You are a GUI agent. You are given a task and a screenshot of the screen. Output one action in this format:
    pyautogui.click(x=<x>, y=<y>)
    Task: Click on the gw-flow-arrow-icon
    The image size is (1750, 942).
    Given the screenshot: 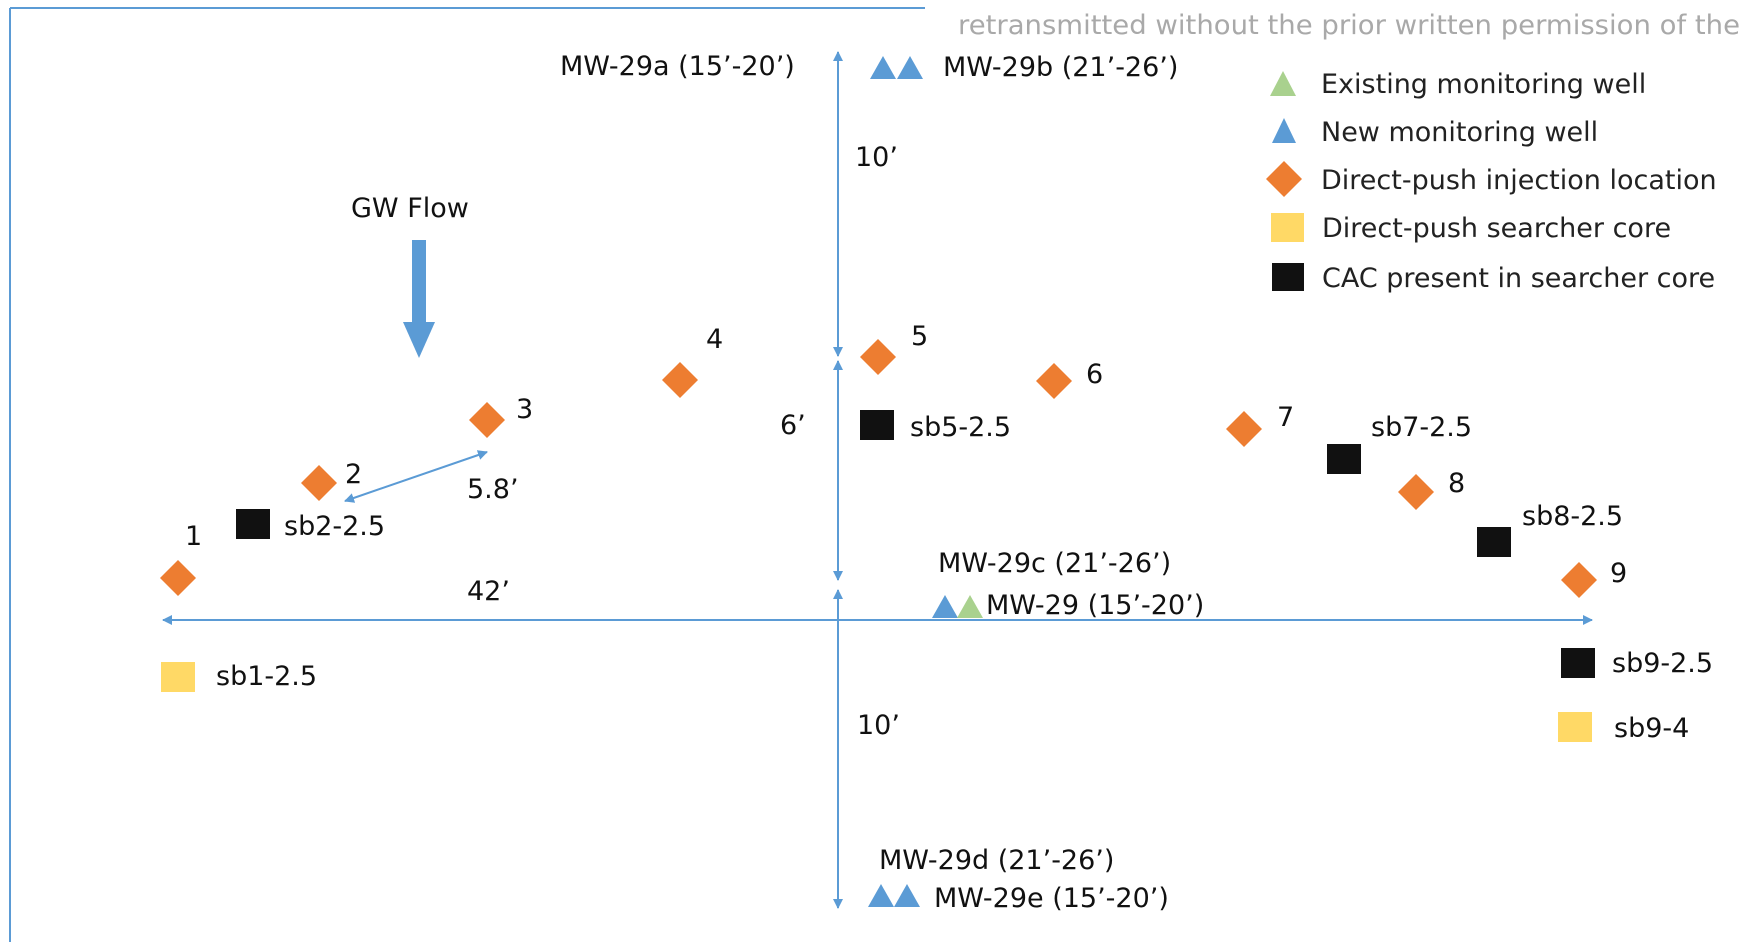 What is the action you would take?
    pyautogui.click(x=419, y=299)
    